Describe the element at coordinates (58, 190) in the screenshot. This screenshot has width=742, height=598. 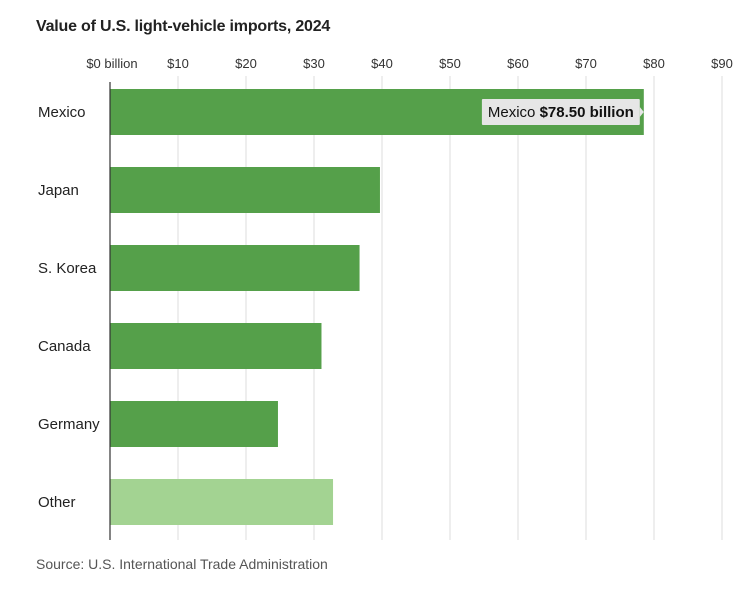
I see `category-label: Japan` at that location.